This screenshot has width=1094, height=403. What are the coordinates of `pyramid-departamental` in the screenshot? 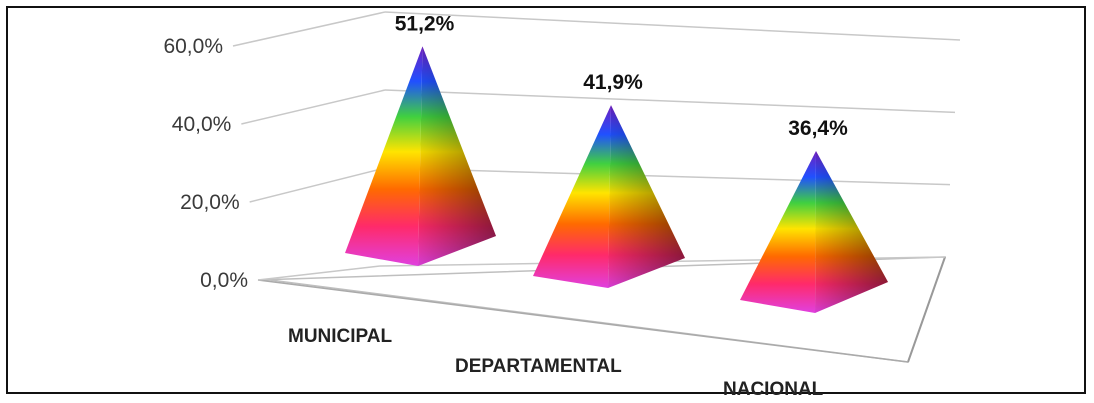 It's located at (609, 196).